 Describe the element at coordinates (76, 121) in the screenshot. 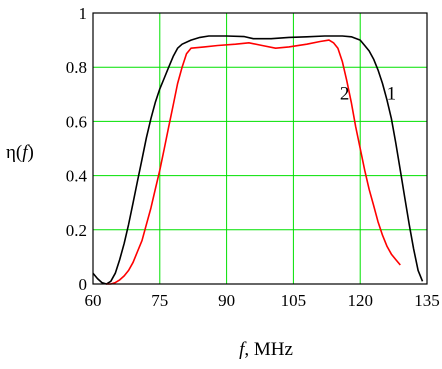

I see `y-tick-label: 0.6` at that location.